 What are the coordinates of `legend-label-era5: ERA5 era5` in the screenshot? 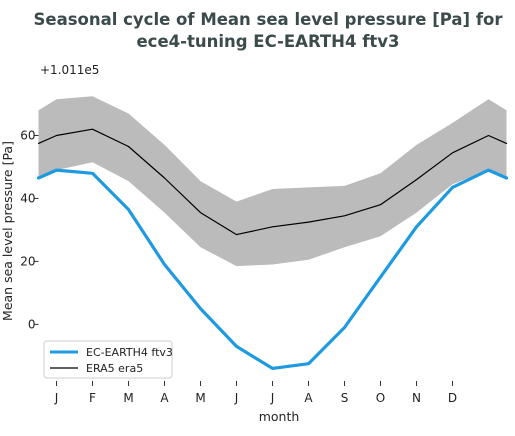 It's located at (114, 368).